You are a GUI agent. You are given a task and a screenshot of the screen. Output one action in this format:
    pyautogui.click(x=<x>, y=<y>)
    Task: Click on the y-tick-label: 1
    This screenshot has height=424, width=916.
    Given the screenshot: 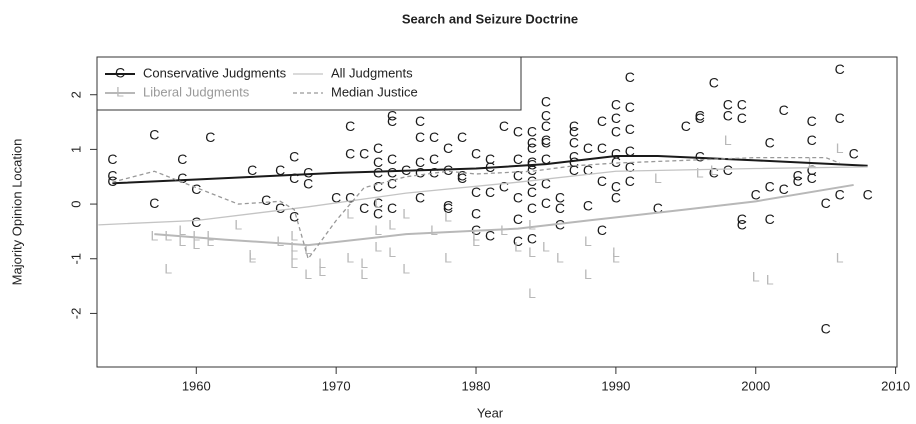 What is the action you would take?
    pyautogui.click(x=75, y=149)
    